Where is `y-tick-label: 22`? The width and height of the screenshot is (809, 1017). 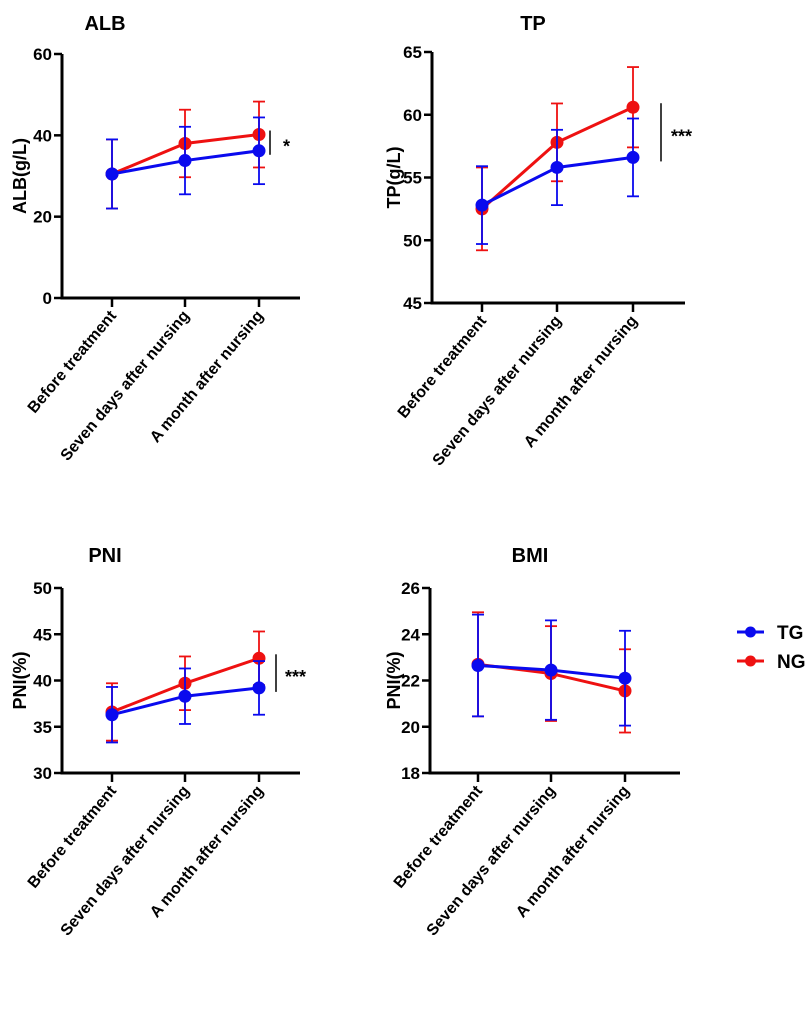 y-tick-label: 22 is located at coordinates (410, 681).